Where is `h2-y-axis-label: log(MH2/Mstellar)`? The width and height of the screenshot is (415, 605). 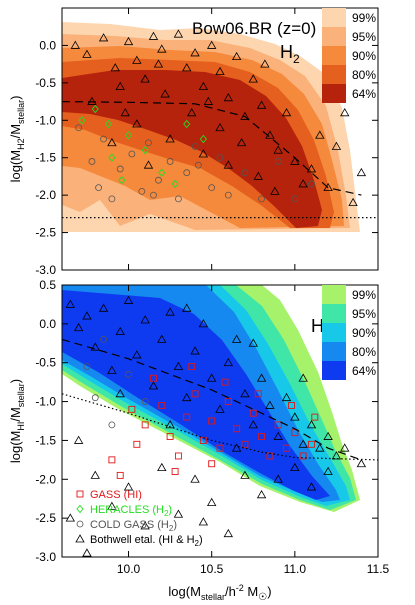 h2-y-axis-label: log(MH2/Mstellar) is located at coordinates (17, 139).